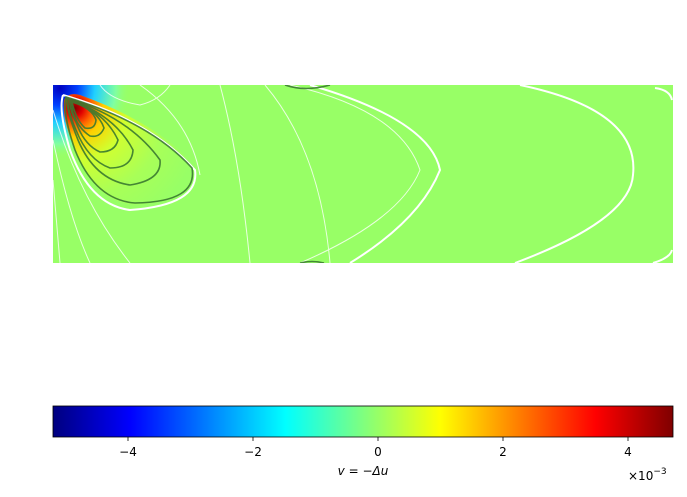 This screenshot has height=497, width=687. I want to click on colorbar-offset: ×10⁻³, so click(647, 475).